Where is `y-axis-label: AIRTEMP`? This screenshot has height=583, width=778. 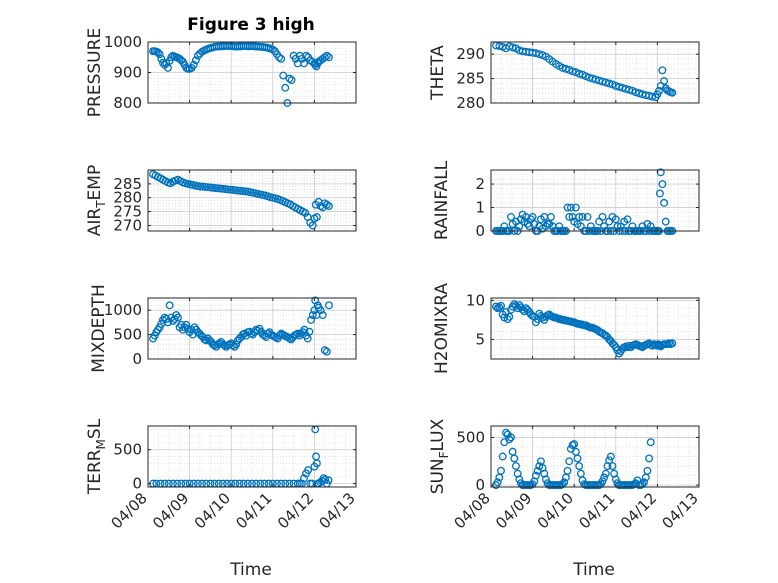 y-axis-label: AIRTEMP is located at coordinates (96, 200).